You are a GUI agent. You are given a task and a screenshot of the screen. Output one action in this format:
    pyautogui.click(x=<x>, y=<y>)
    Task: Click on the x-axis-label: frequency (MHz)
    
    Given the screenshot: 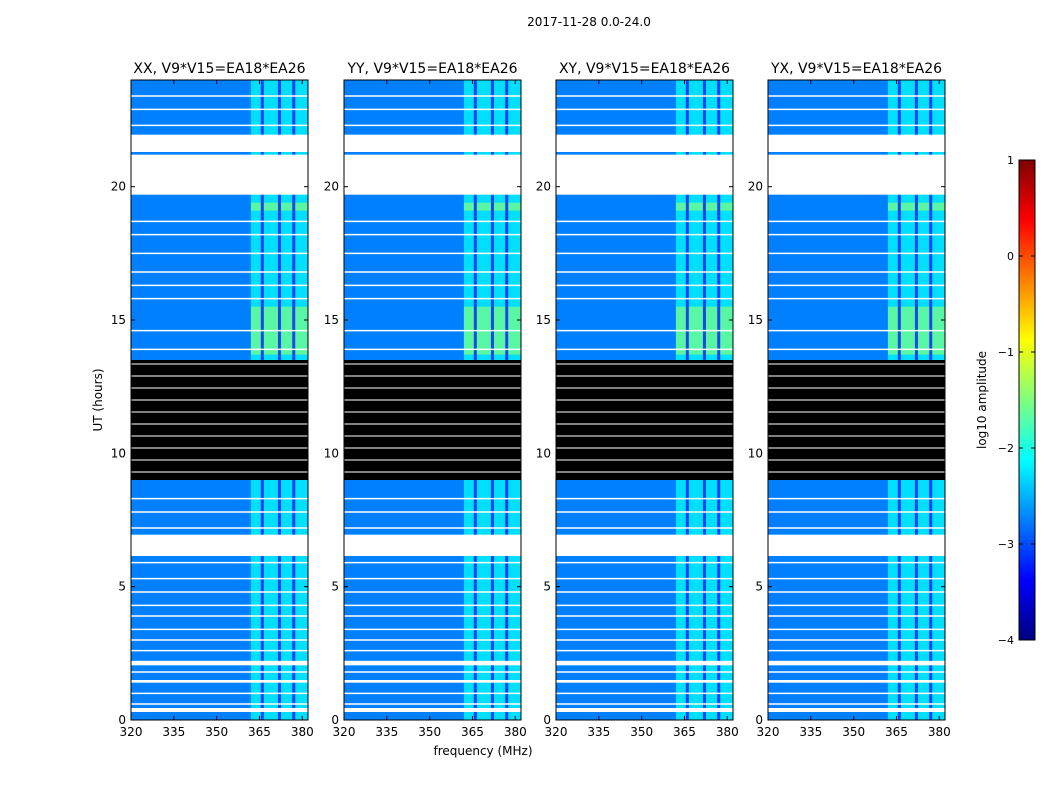 What is the action you would take?
    pyautogui.click(x=482, y=751)
    